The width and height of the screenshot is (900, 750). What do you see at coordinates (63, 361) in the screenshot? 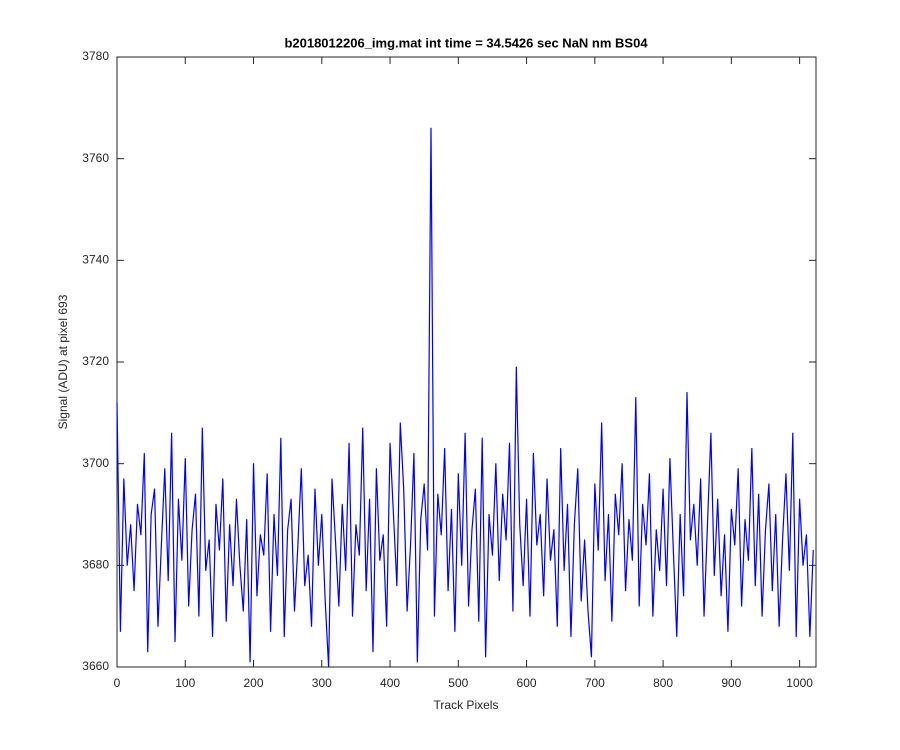
I see `y-axis-label: Signal (ADU) at pixel 693` at bounding box center [63, 361].